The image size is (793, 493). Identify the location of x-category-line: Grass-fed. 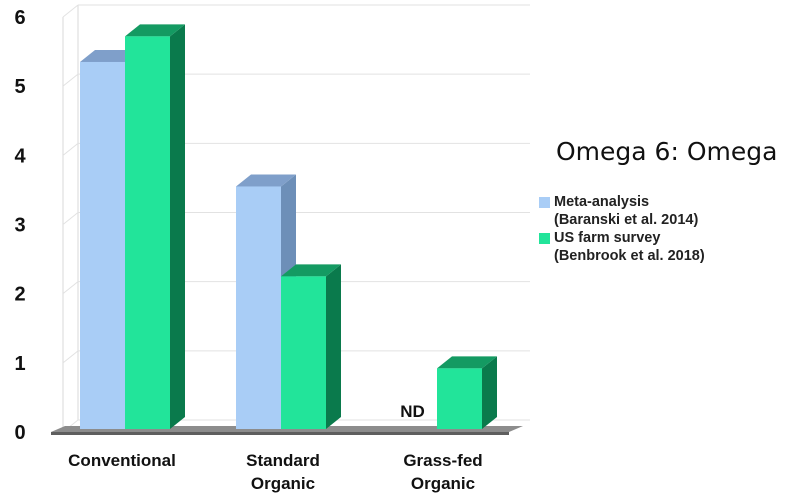
(442, 460).